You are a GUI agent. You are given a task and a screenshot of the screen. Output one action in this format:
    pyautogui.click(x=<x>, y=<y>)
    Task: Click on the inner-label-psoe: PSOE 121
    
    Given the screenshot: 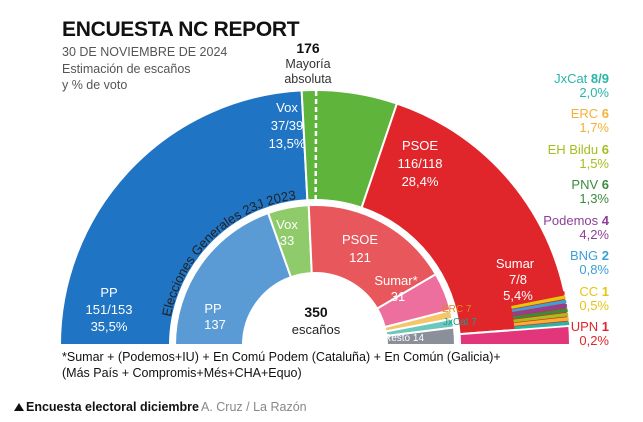 What is the action you would take?
    pyautogui.click(x=360, y=248)
    